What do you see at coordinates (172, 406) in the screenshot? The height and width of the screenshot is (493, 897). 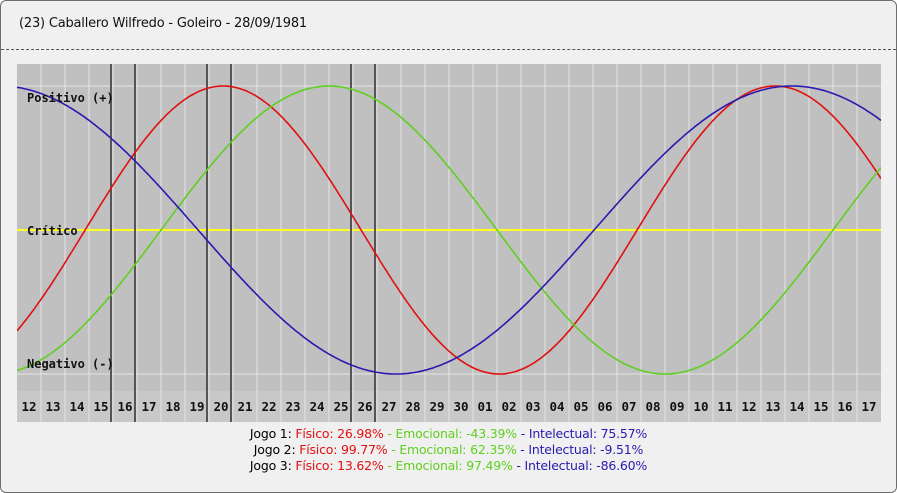 I see `x-tick-label: 18` at bounding box center [172, 406].